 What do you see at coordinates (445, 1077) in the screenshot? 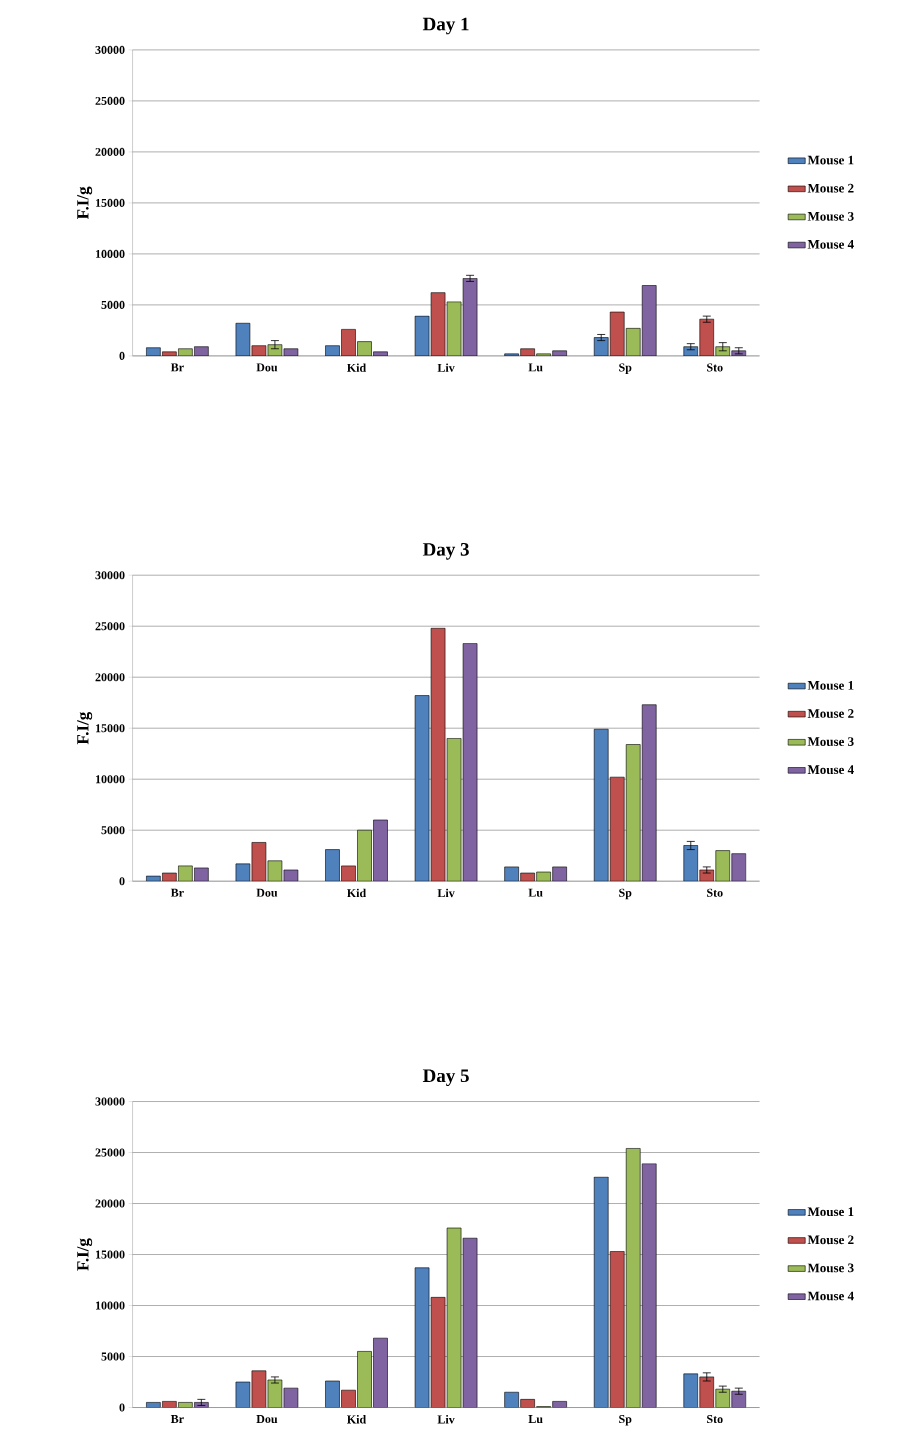
I see `chart-title: Day 5` at bounding box center [445, 1077].